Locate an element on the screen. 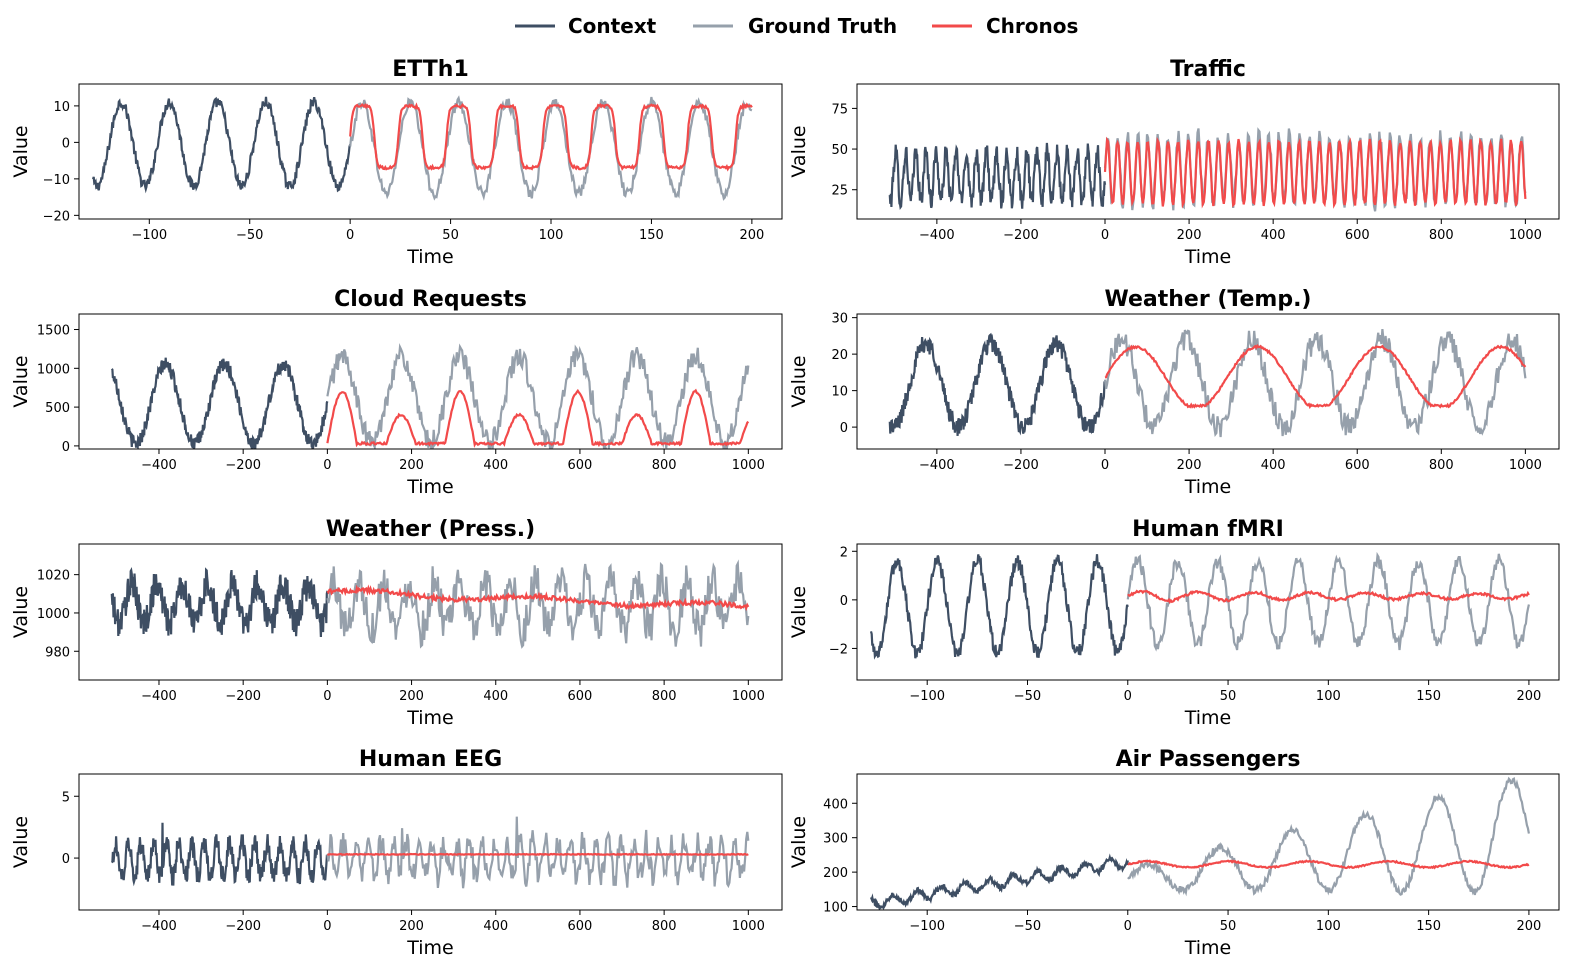 The height and width of the screenshot is (980, 1589). y-tick-label: 20 is located at coordinates (839, 355).